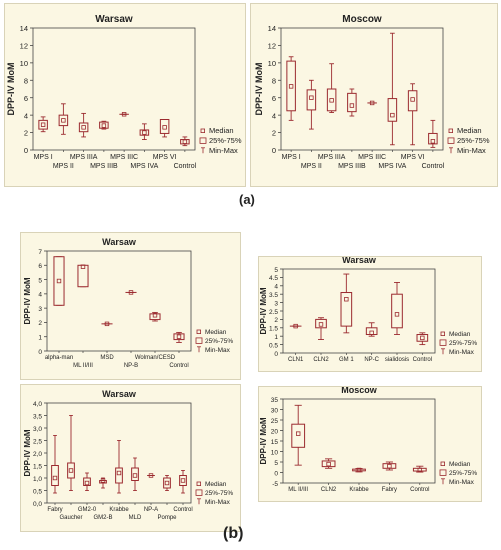 The width and height of the screenshot is (501, 550). Describe the element at coordinates (54, 510) in the screenshot. I see `x-tick-label: Fabry` at that location.